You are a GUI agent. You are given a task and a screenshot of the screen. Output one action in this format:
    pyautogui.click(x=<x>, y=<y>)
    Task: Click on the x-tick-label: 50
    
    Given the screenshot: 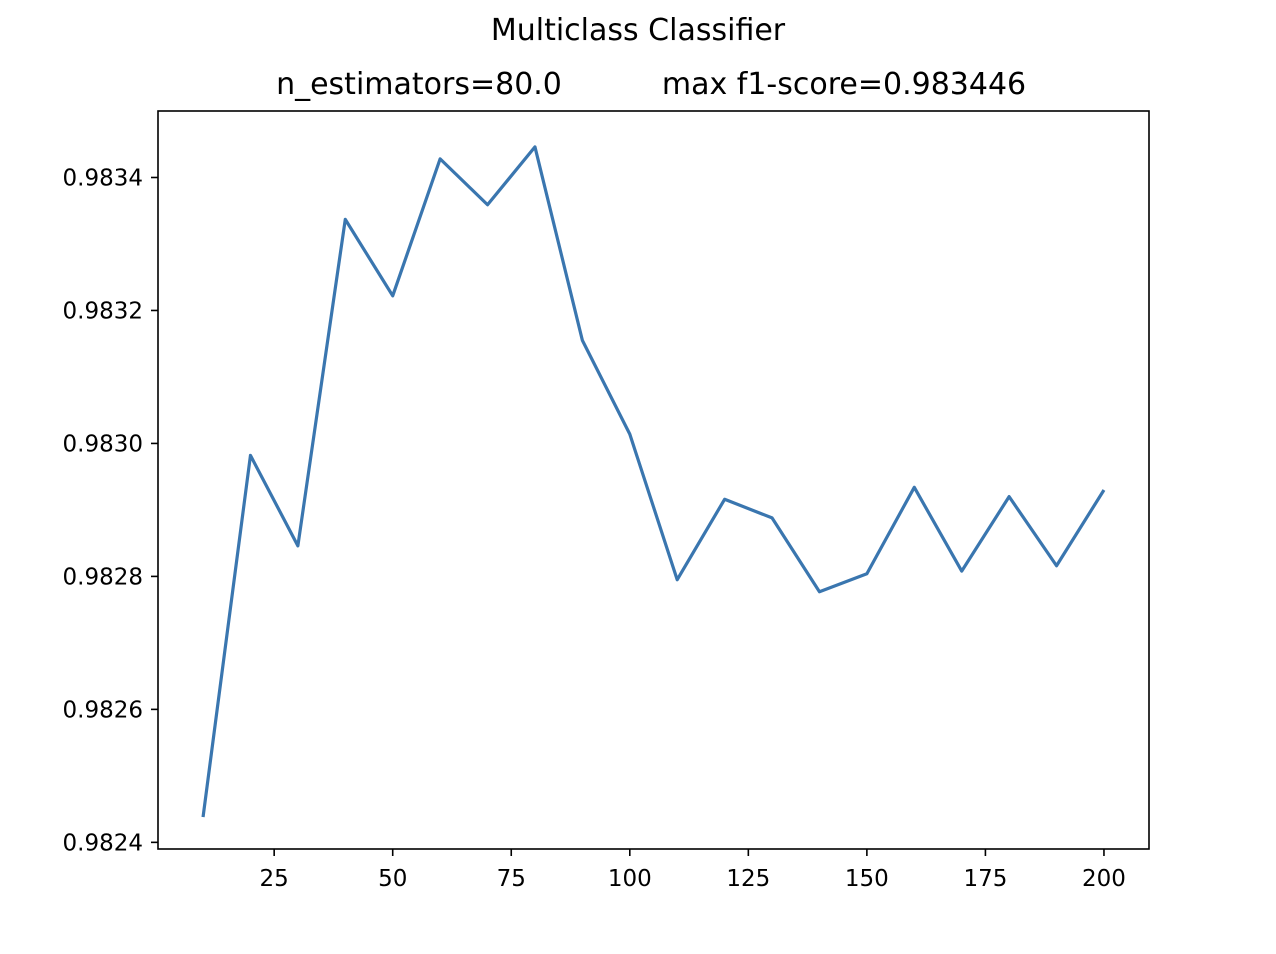 What is the action you would take?
    pyautogui.click(x=392, y=879)
    